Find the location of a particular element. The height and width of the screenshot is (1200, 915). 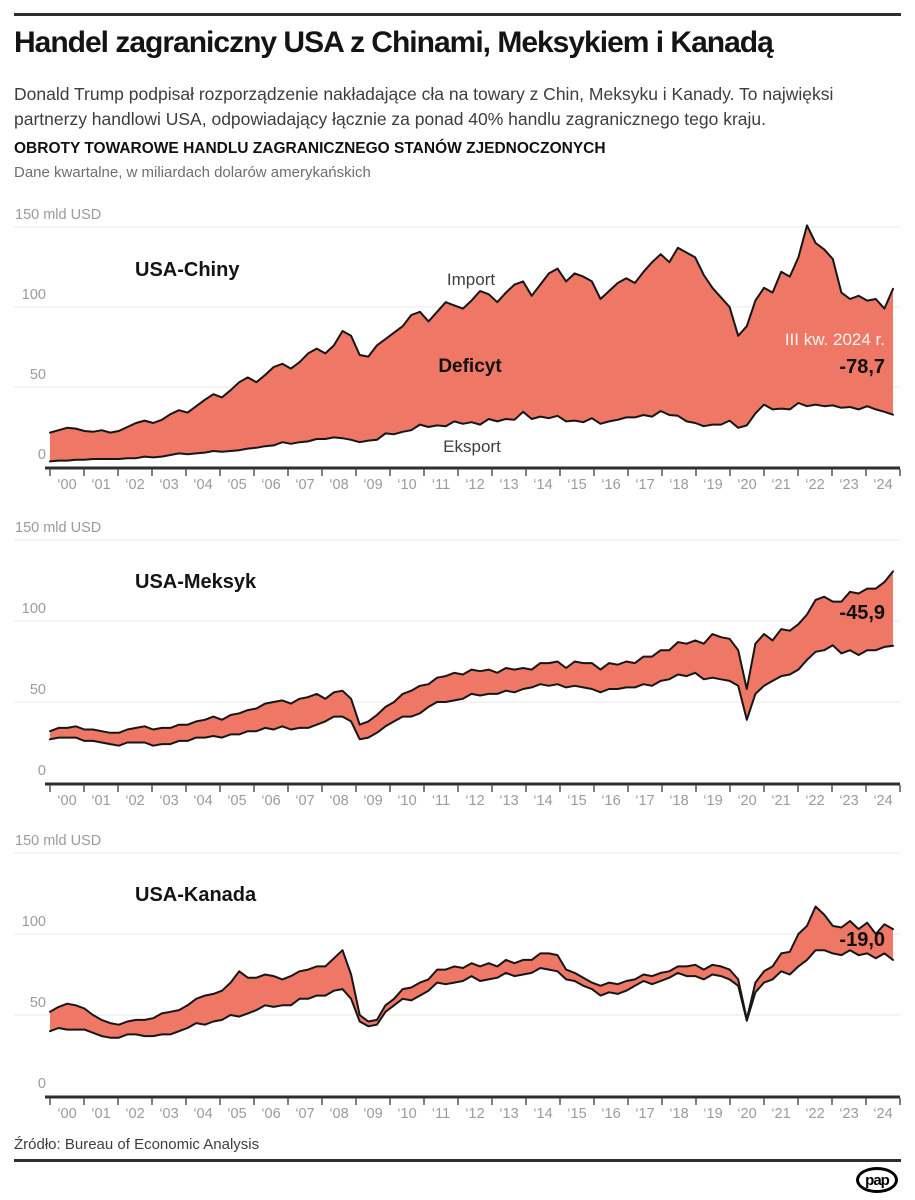

overlay-label: Eksport is located at coordinates (472, 446).